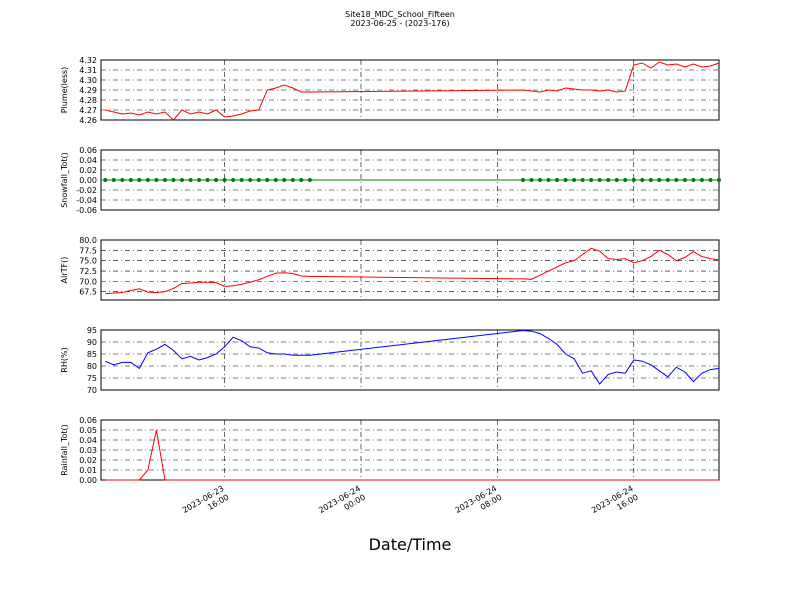 This screenshot has width=800, height=600. What do you see at coordinates (64, 270) in the screenshot?
I see `y-axis-label: AirTF()` at bounding box center [64, 270].